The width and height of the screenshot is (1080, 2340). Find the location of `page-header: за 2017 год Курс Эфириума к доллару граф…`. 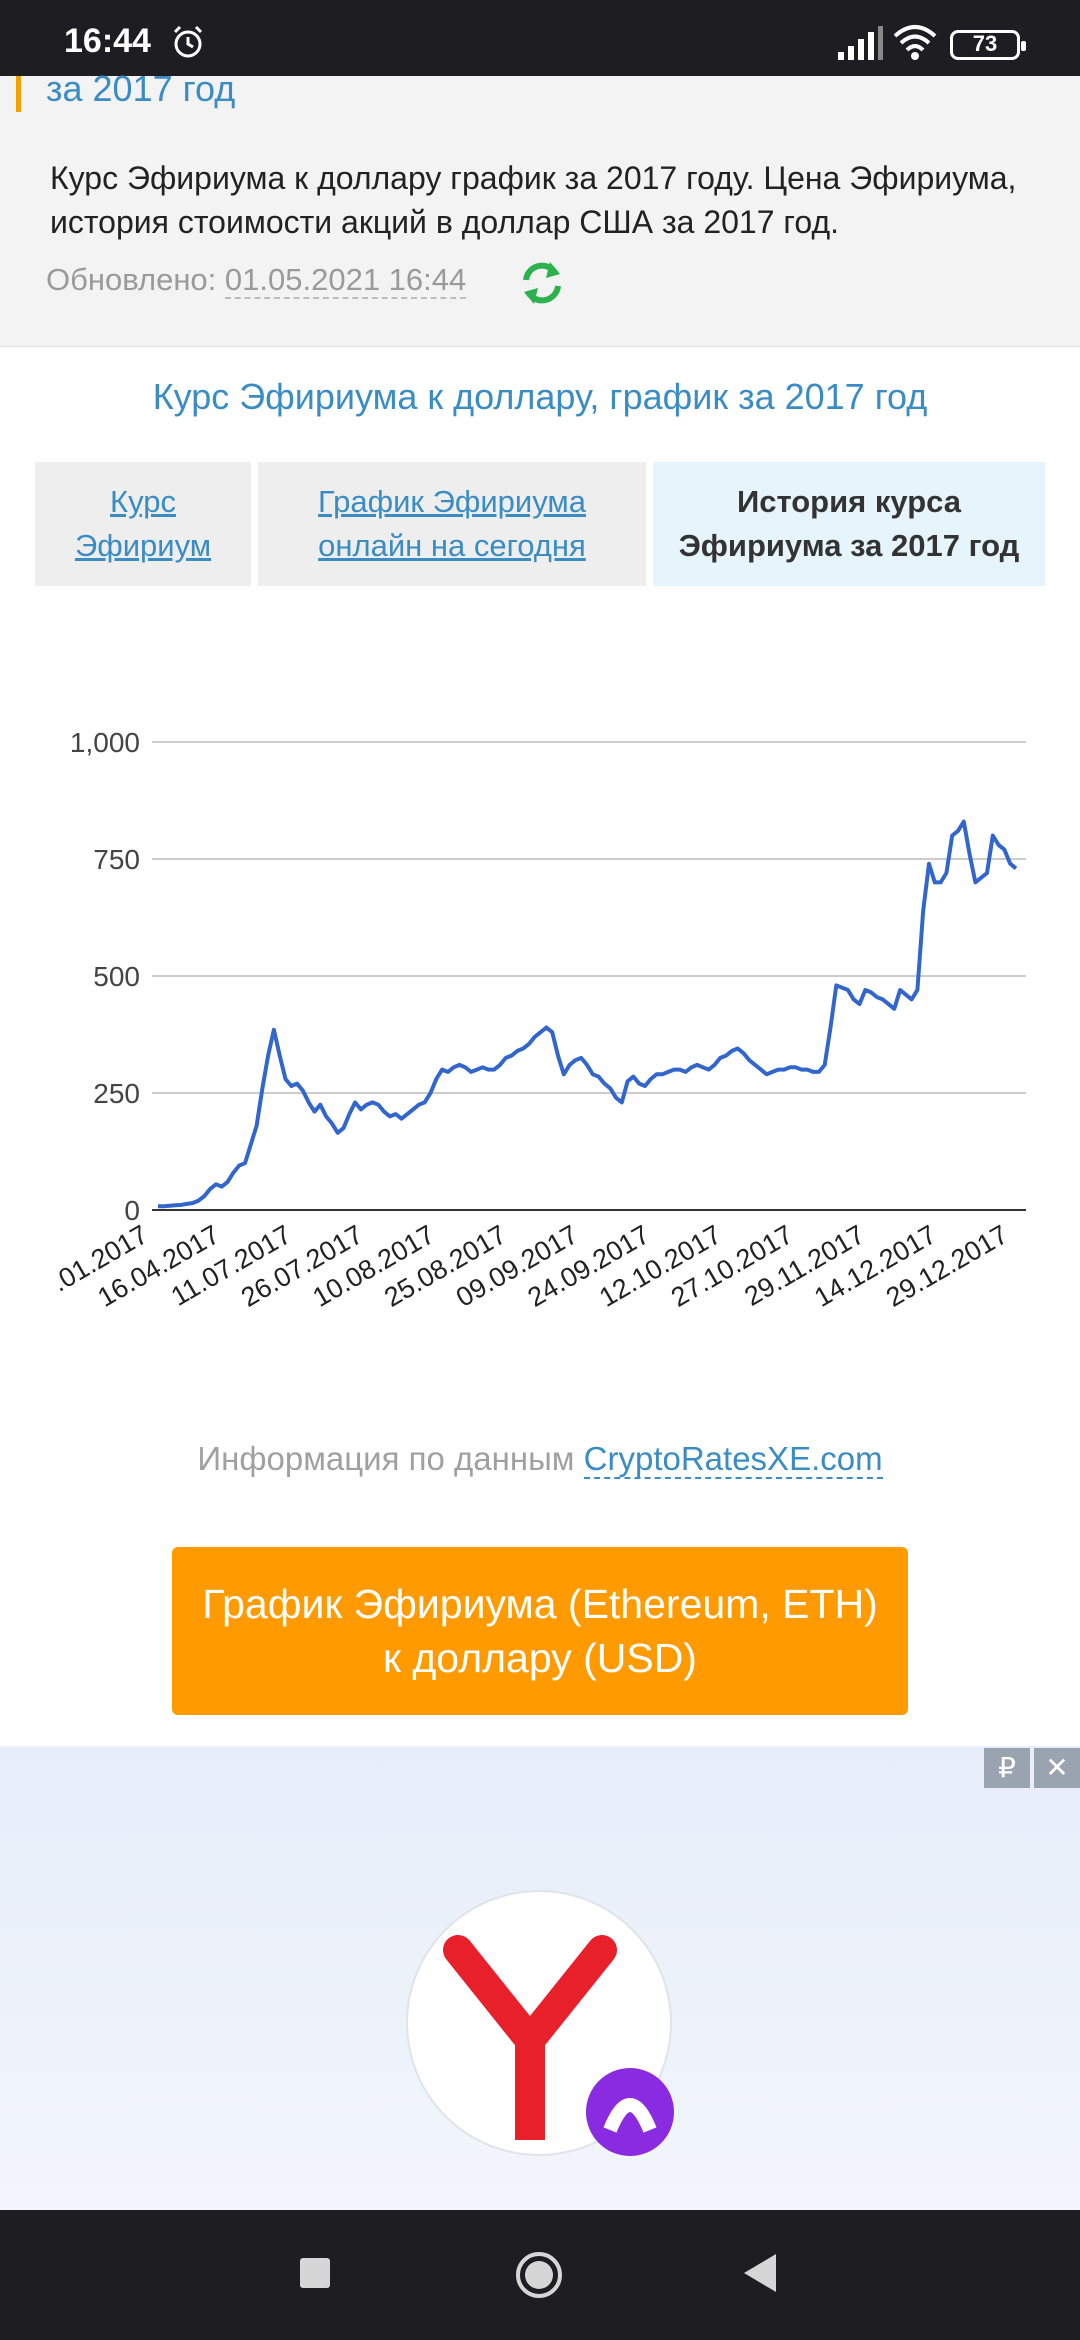

page-header: за 2017 год Курс Эфириума к доллару граф… is located at coordinates (540, 207).